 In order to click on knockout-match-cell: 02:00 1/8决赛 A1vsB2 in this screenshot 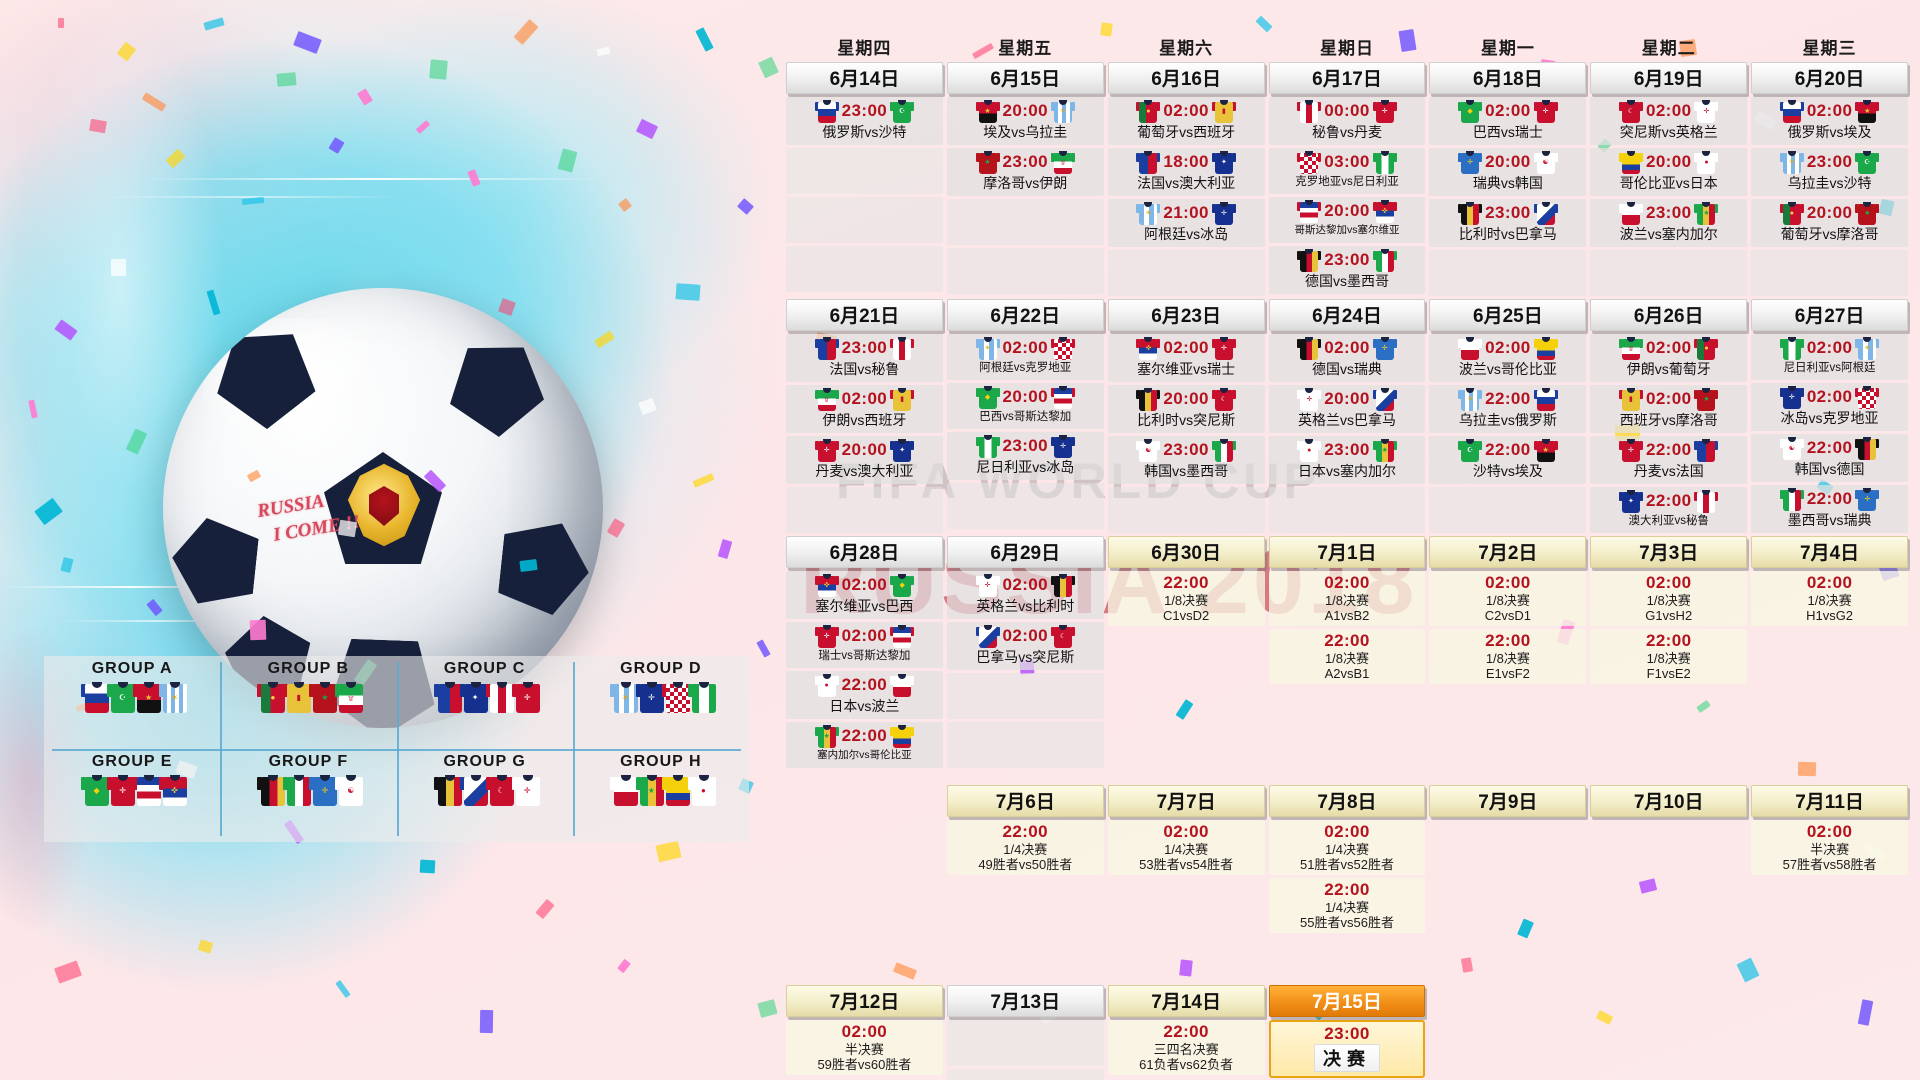, I will do `click(1347, 598)`.